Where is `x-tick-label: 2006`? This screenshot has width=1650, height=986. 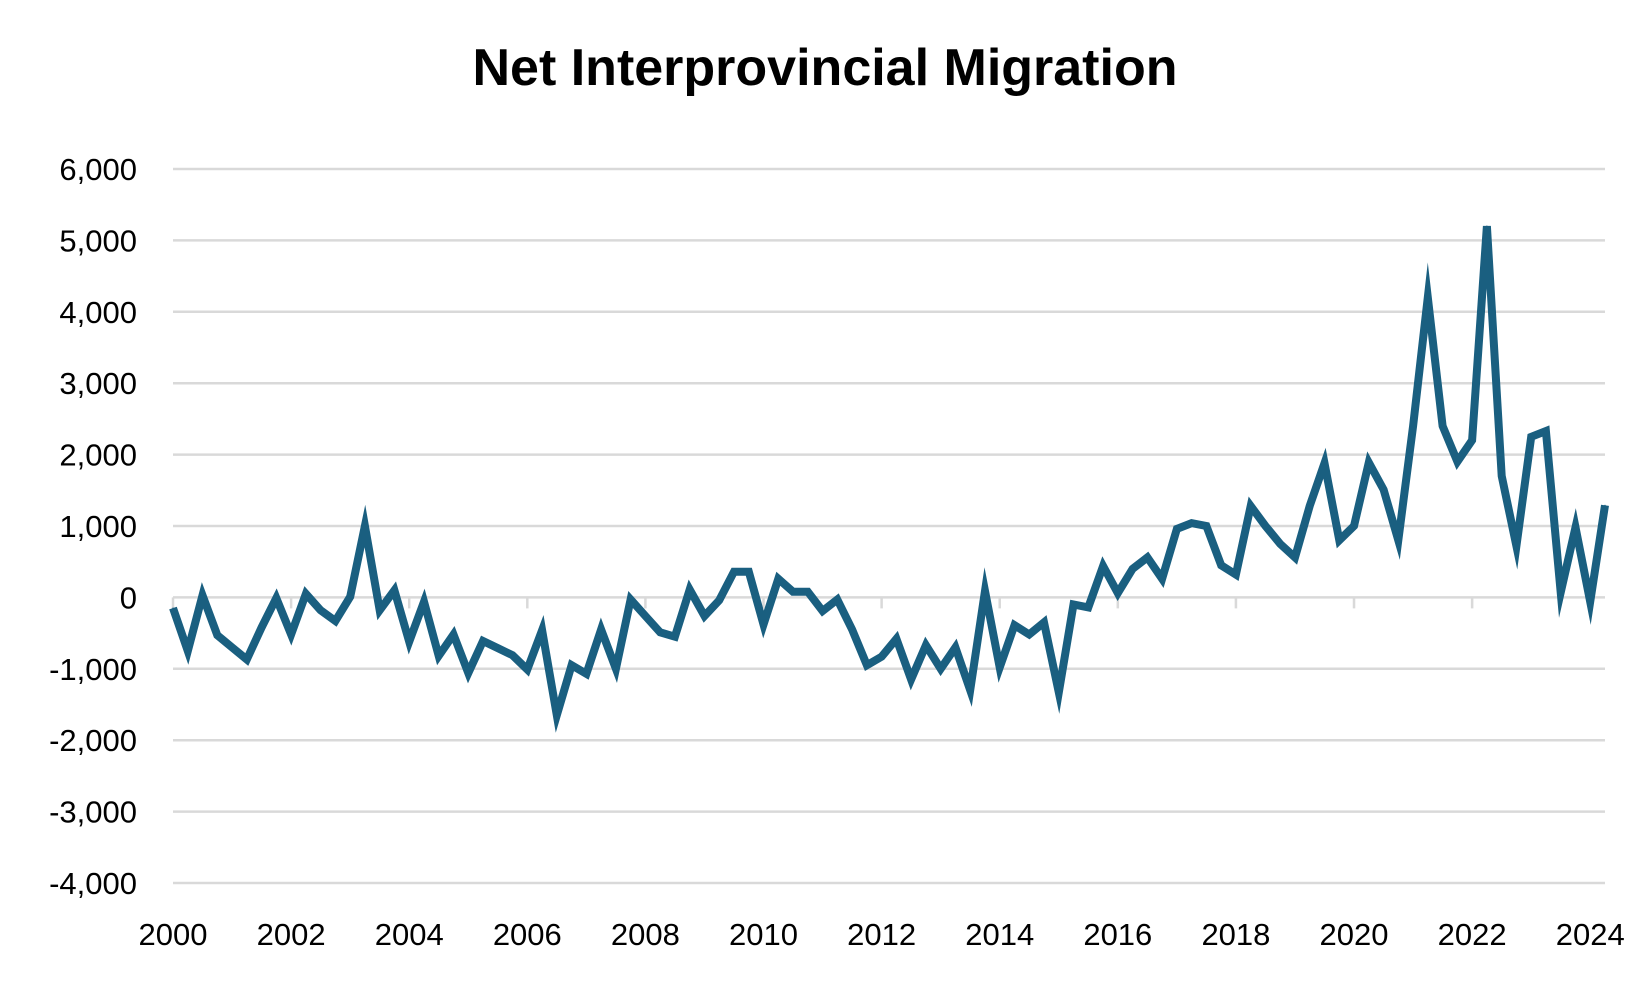 x-tick-label: 2006 is located at coordinates (527, 934).